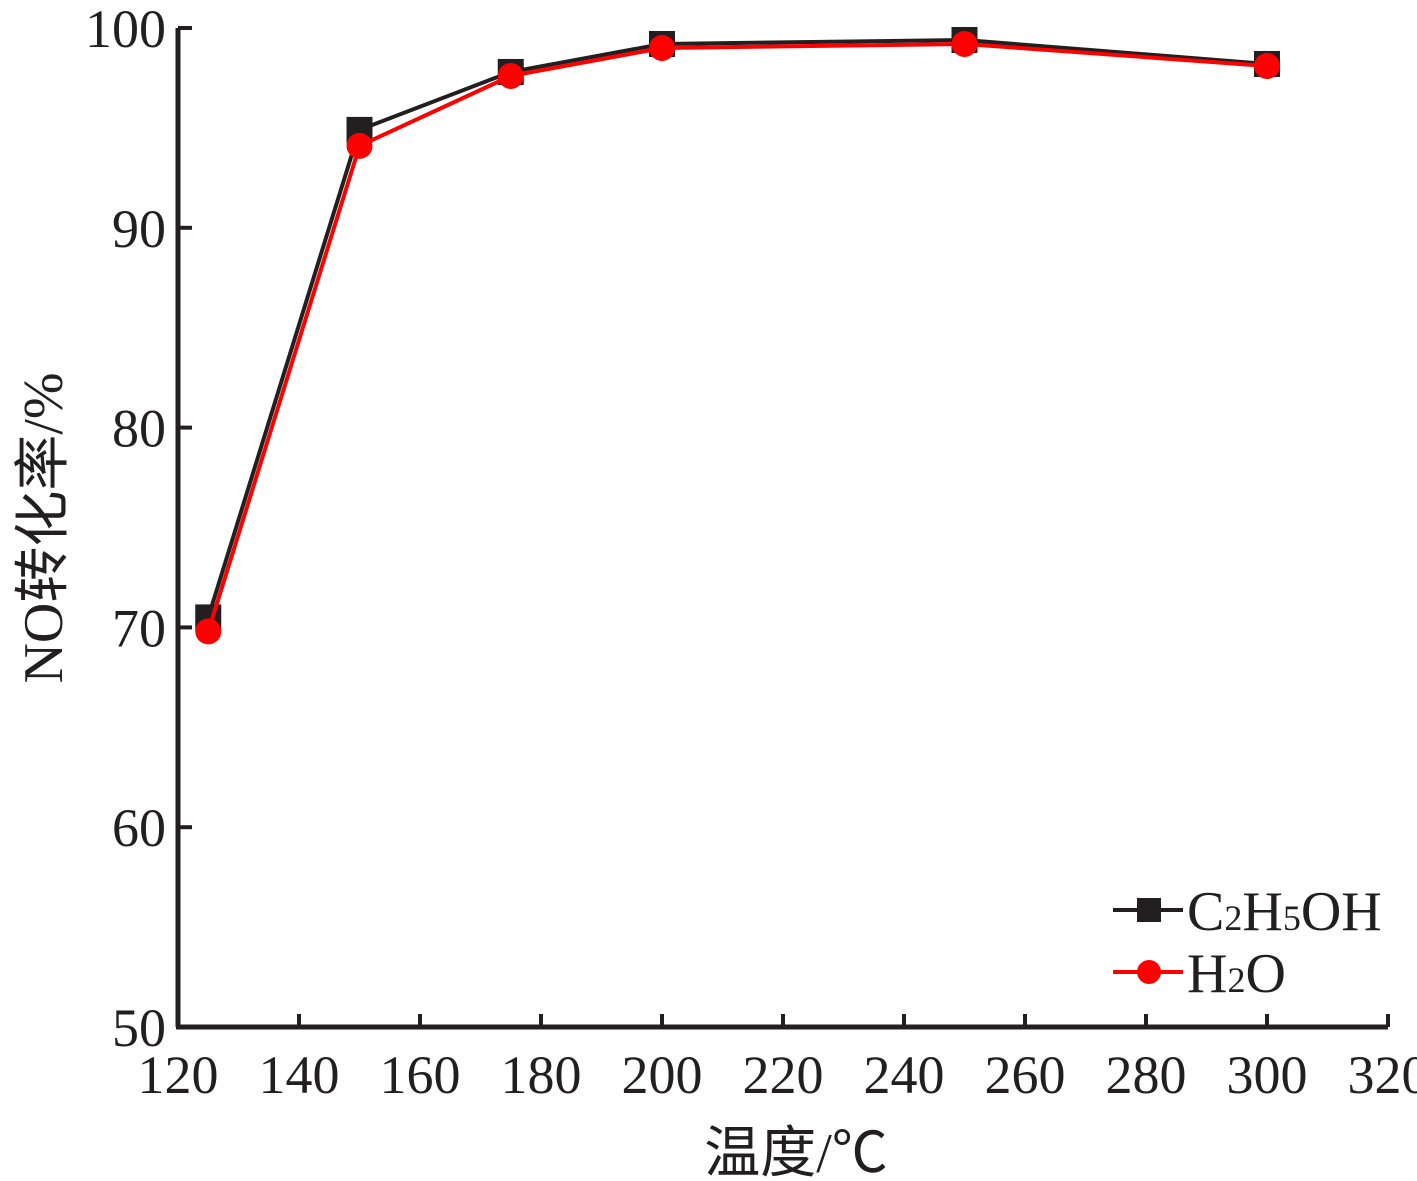 This screenshot has width=1417, height=1181. I want to click on legend-item: C2H5OH, so click(1247, 912).